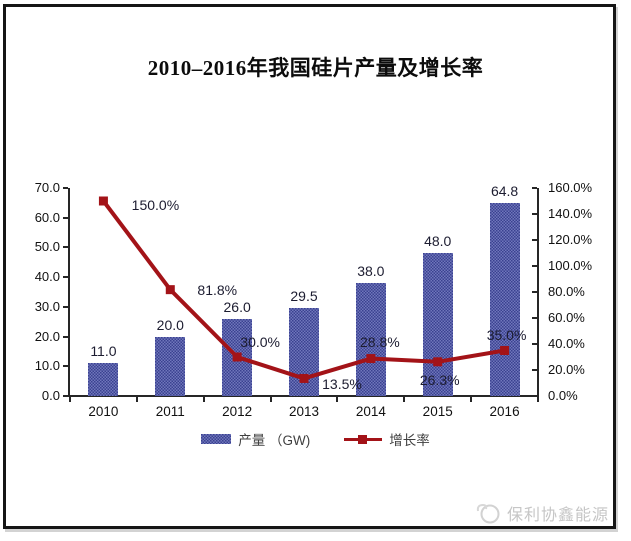  What do you see at coordinates (170, 411) in the screenshot?
I see `x-axis-category-label: 2011` at bounding box center [170, 411].